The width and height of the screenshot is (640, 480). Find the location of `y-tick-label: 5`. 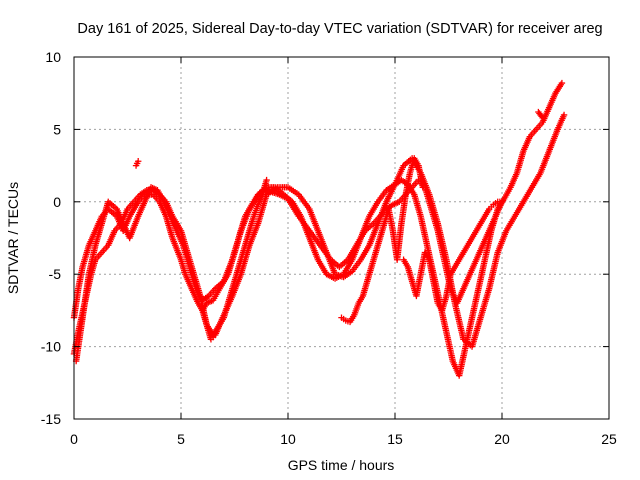

y-tick-label: 5 is located at coordinates (57, 129).